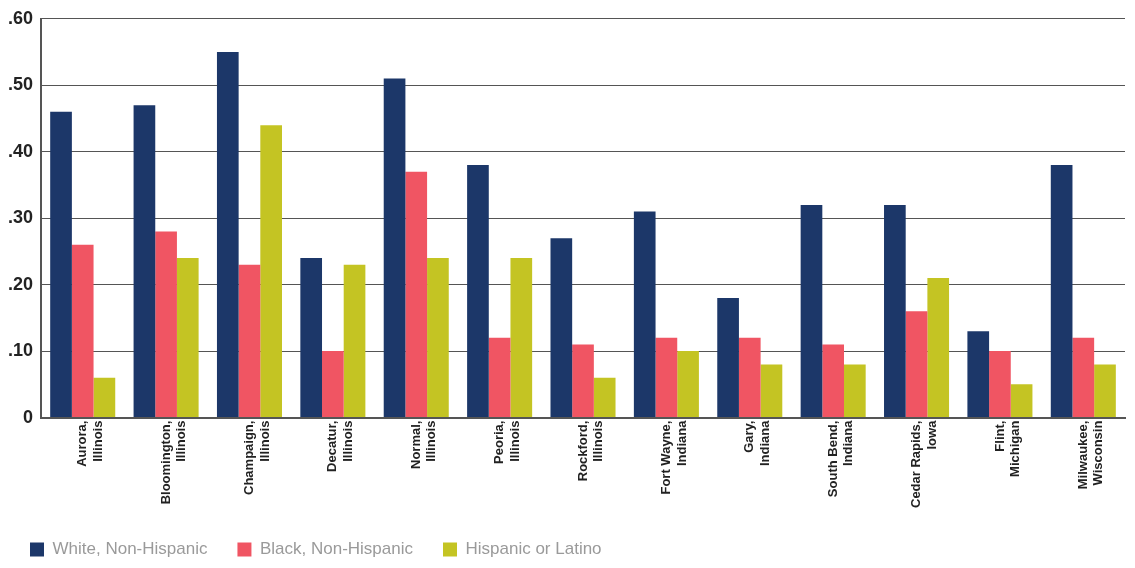 This screenshot has width=1135, height=568. I want to click on x-tick-label: Milwaukee, Wisconsin, so click(1090, 455).